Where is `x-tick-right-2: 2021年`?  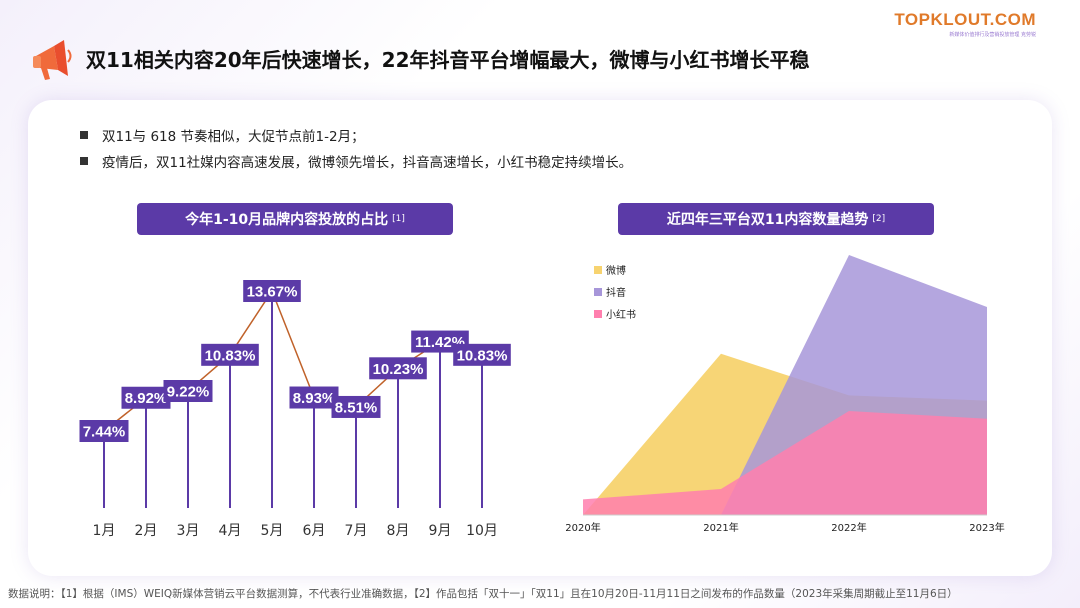 x-tick-right-2: 2021年 is located at coordinates (720, 527).